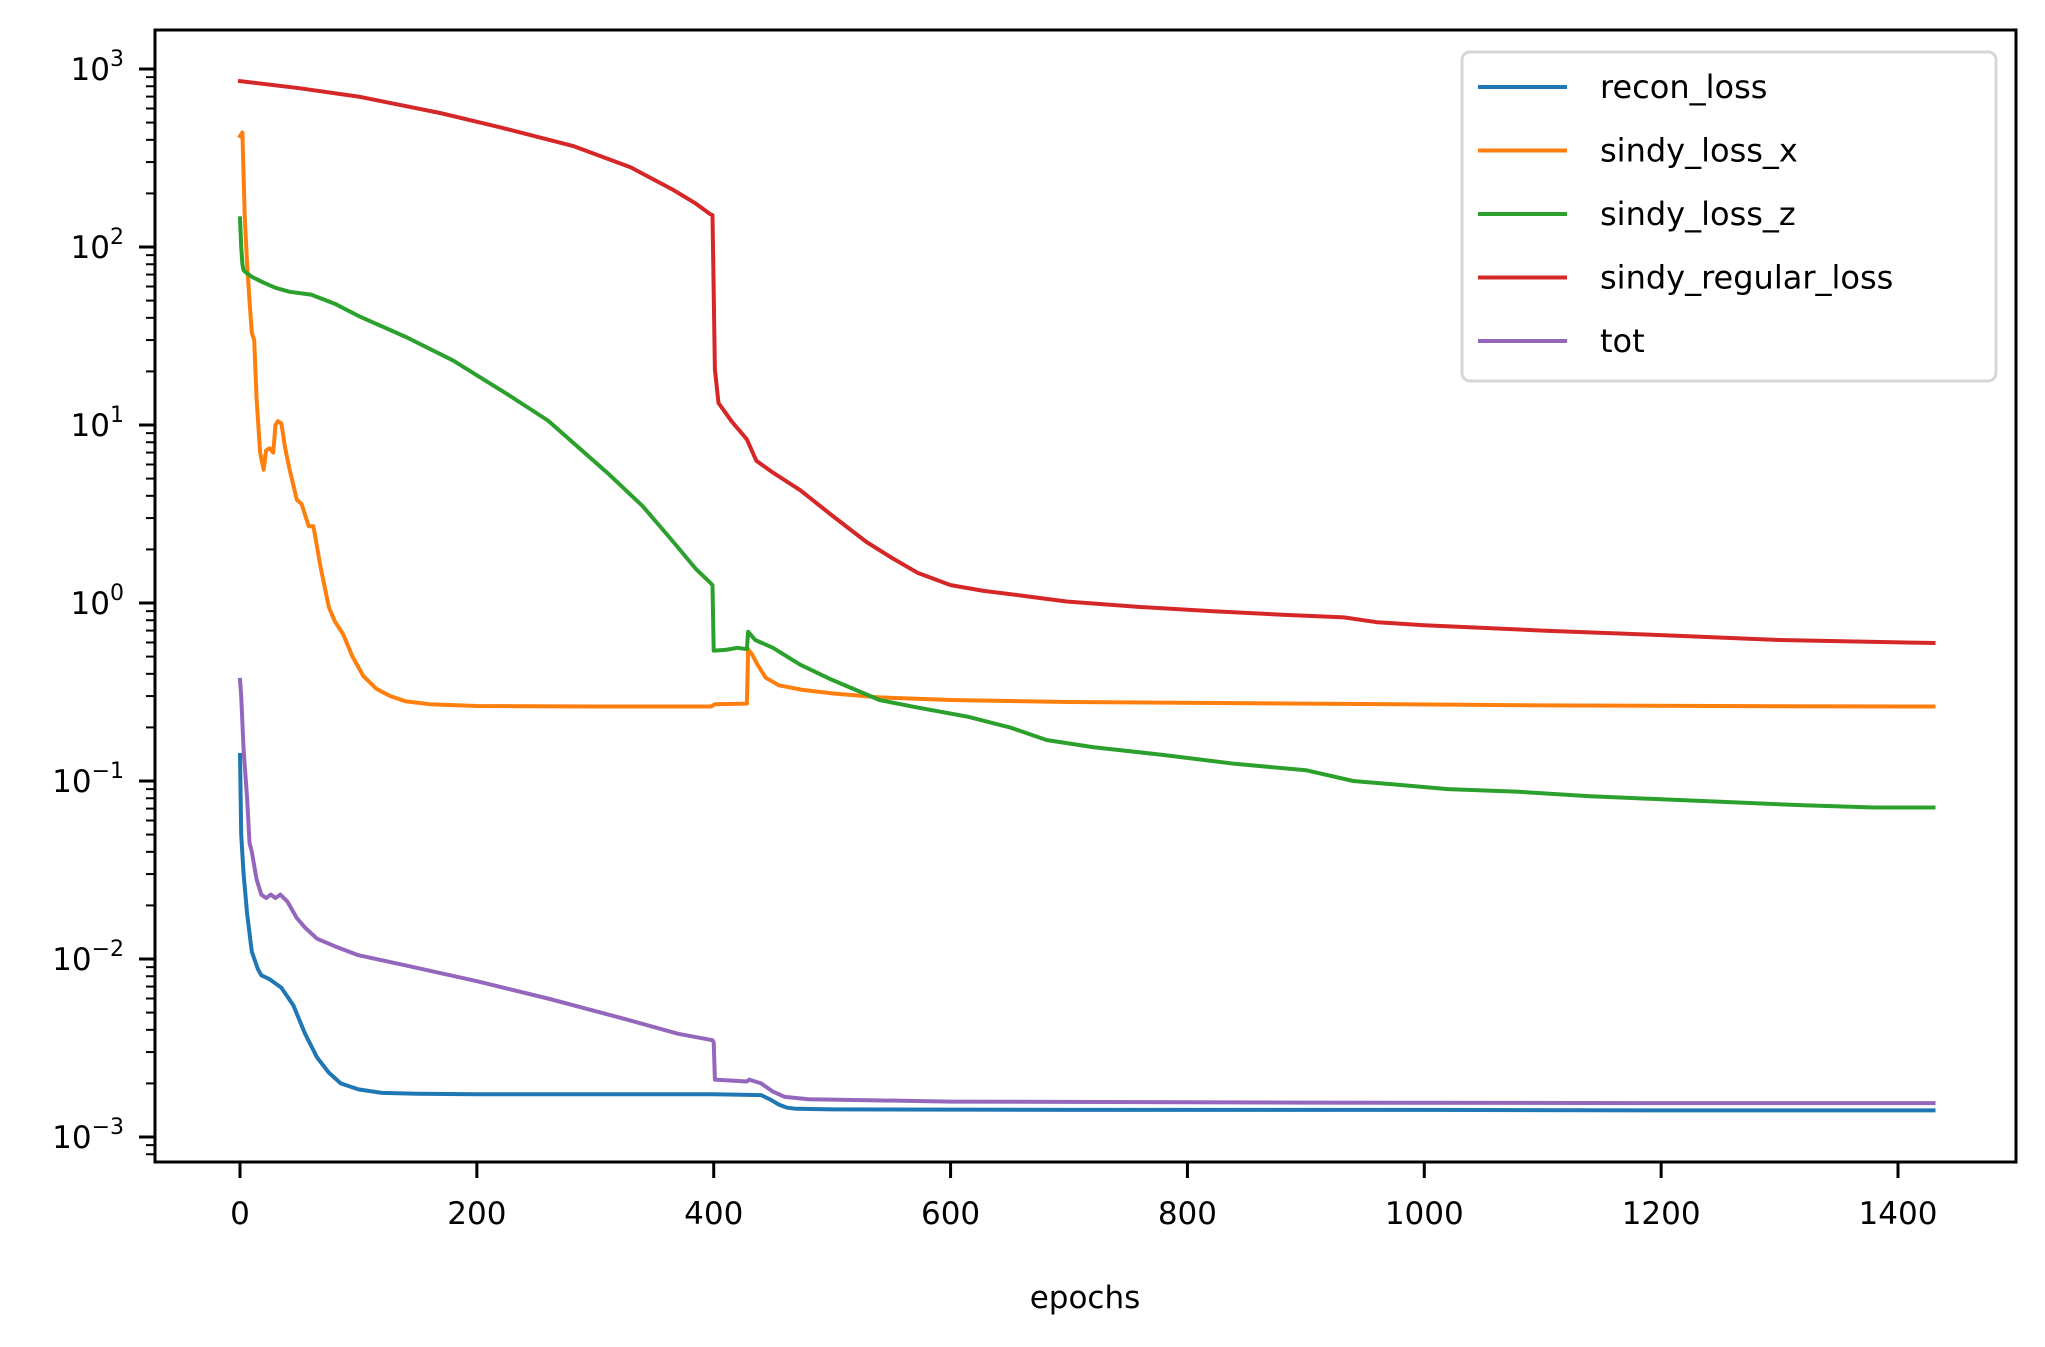  Describe the element at coordinates (88, 779) in the screenshot. I see `y-tick-label: 10⁻¹` at that location.